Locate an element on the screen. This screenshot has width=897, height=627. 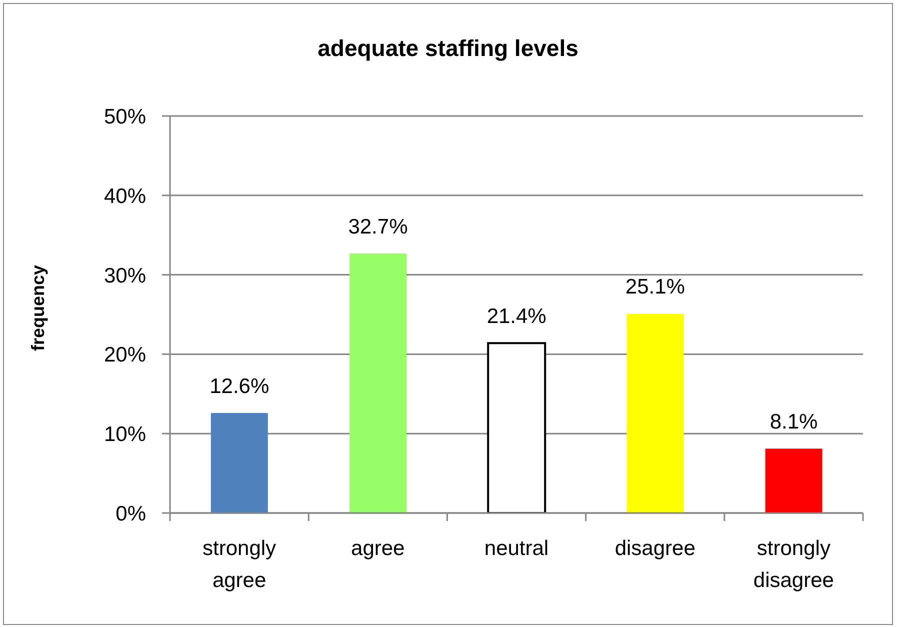
chart-title: adequate staffing levels is located at coordinates (448, 48).